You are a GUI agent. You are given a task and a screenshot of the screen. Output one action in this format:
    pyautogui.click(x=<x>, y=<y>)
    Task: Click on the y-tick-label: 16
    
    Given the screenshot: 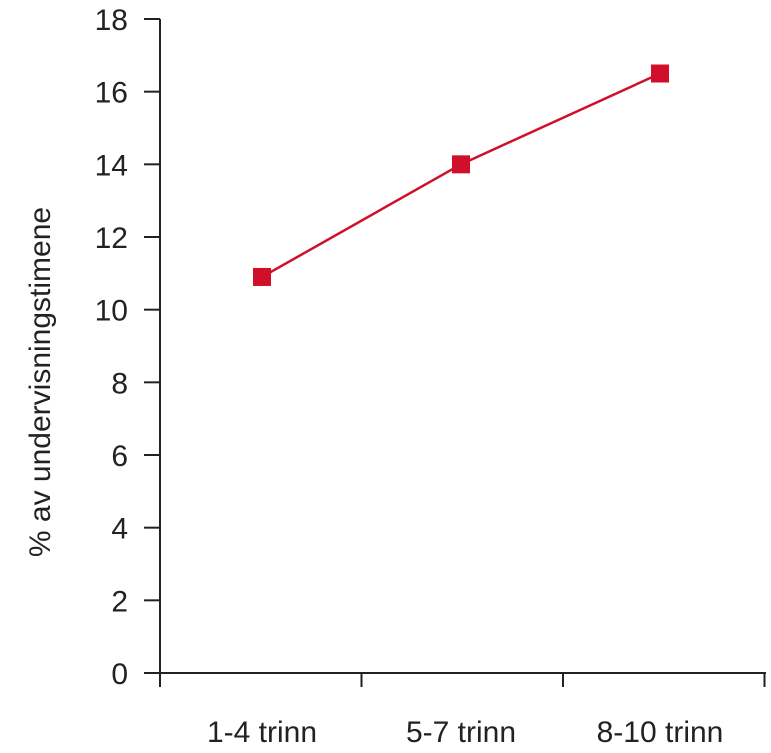 What is the action you would take?
    pyautogui.click(x=111, y=93)
    